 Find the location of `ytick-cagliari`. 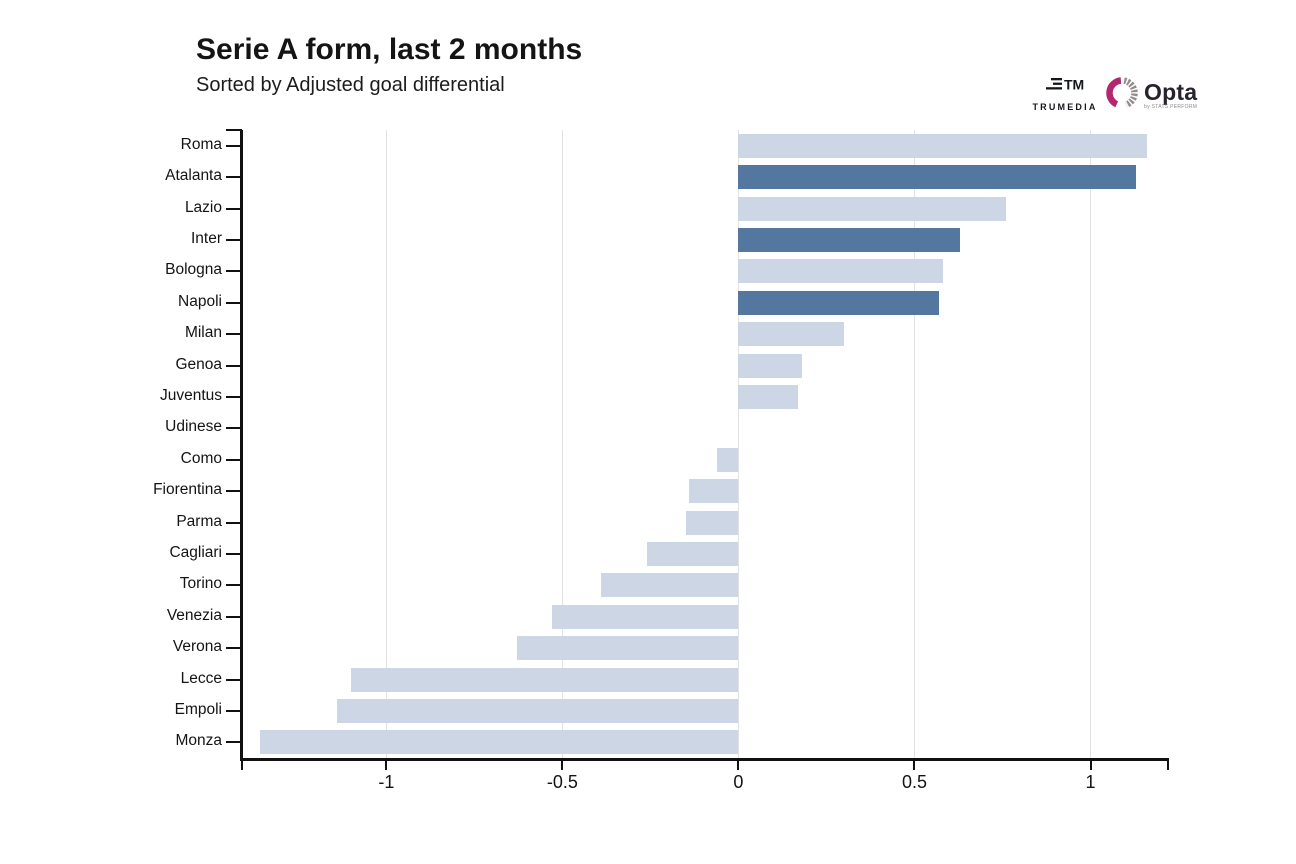

ytick-cagliari is located at coordinates (234, 553).